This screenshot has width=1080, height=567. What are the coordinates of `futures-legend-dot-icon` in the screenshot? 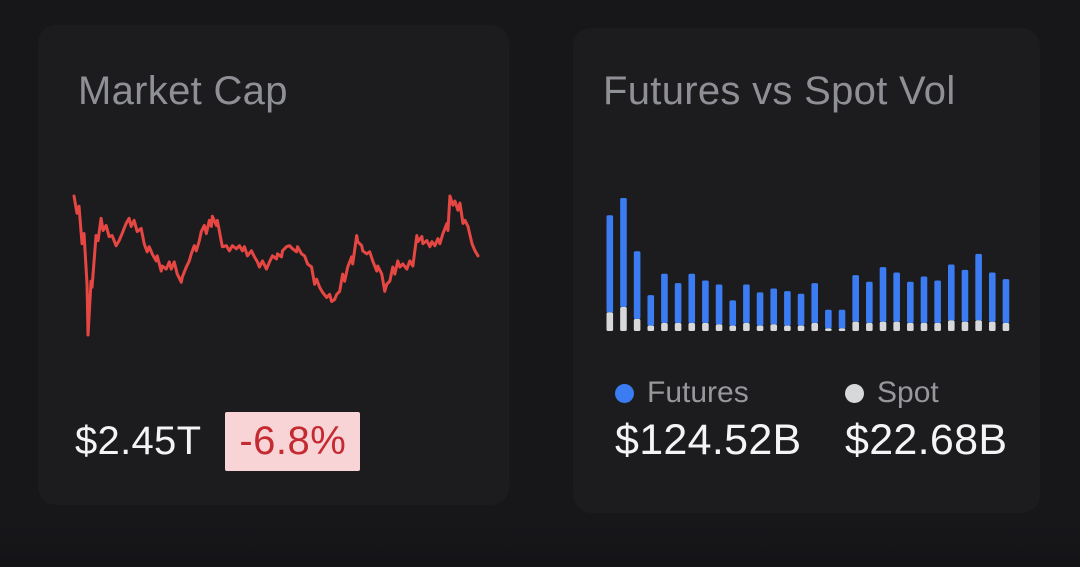 It's located at (624, 393).